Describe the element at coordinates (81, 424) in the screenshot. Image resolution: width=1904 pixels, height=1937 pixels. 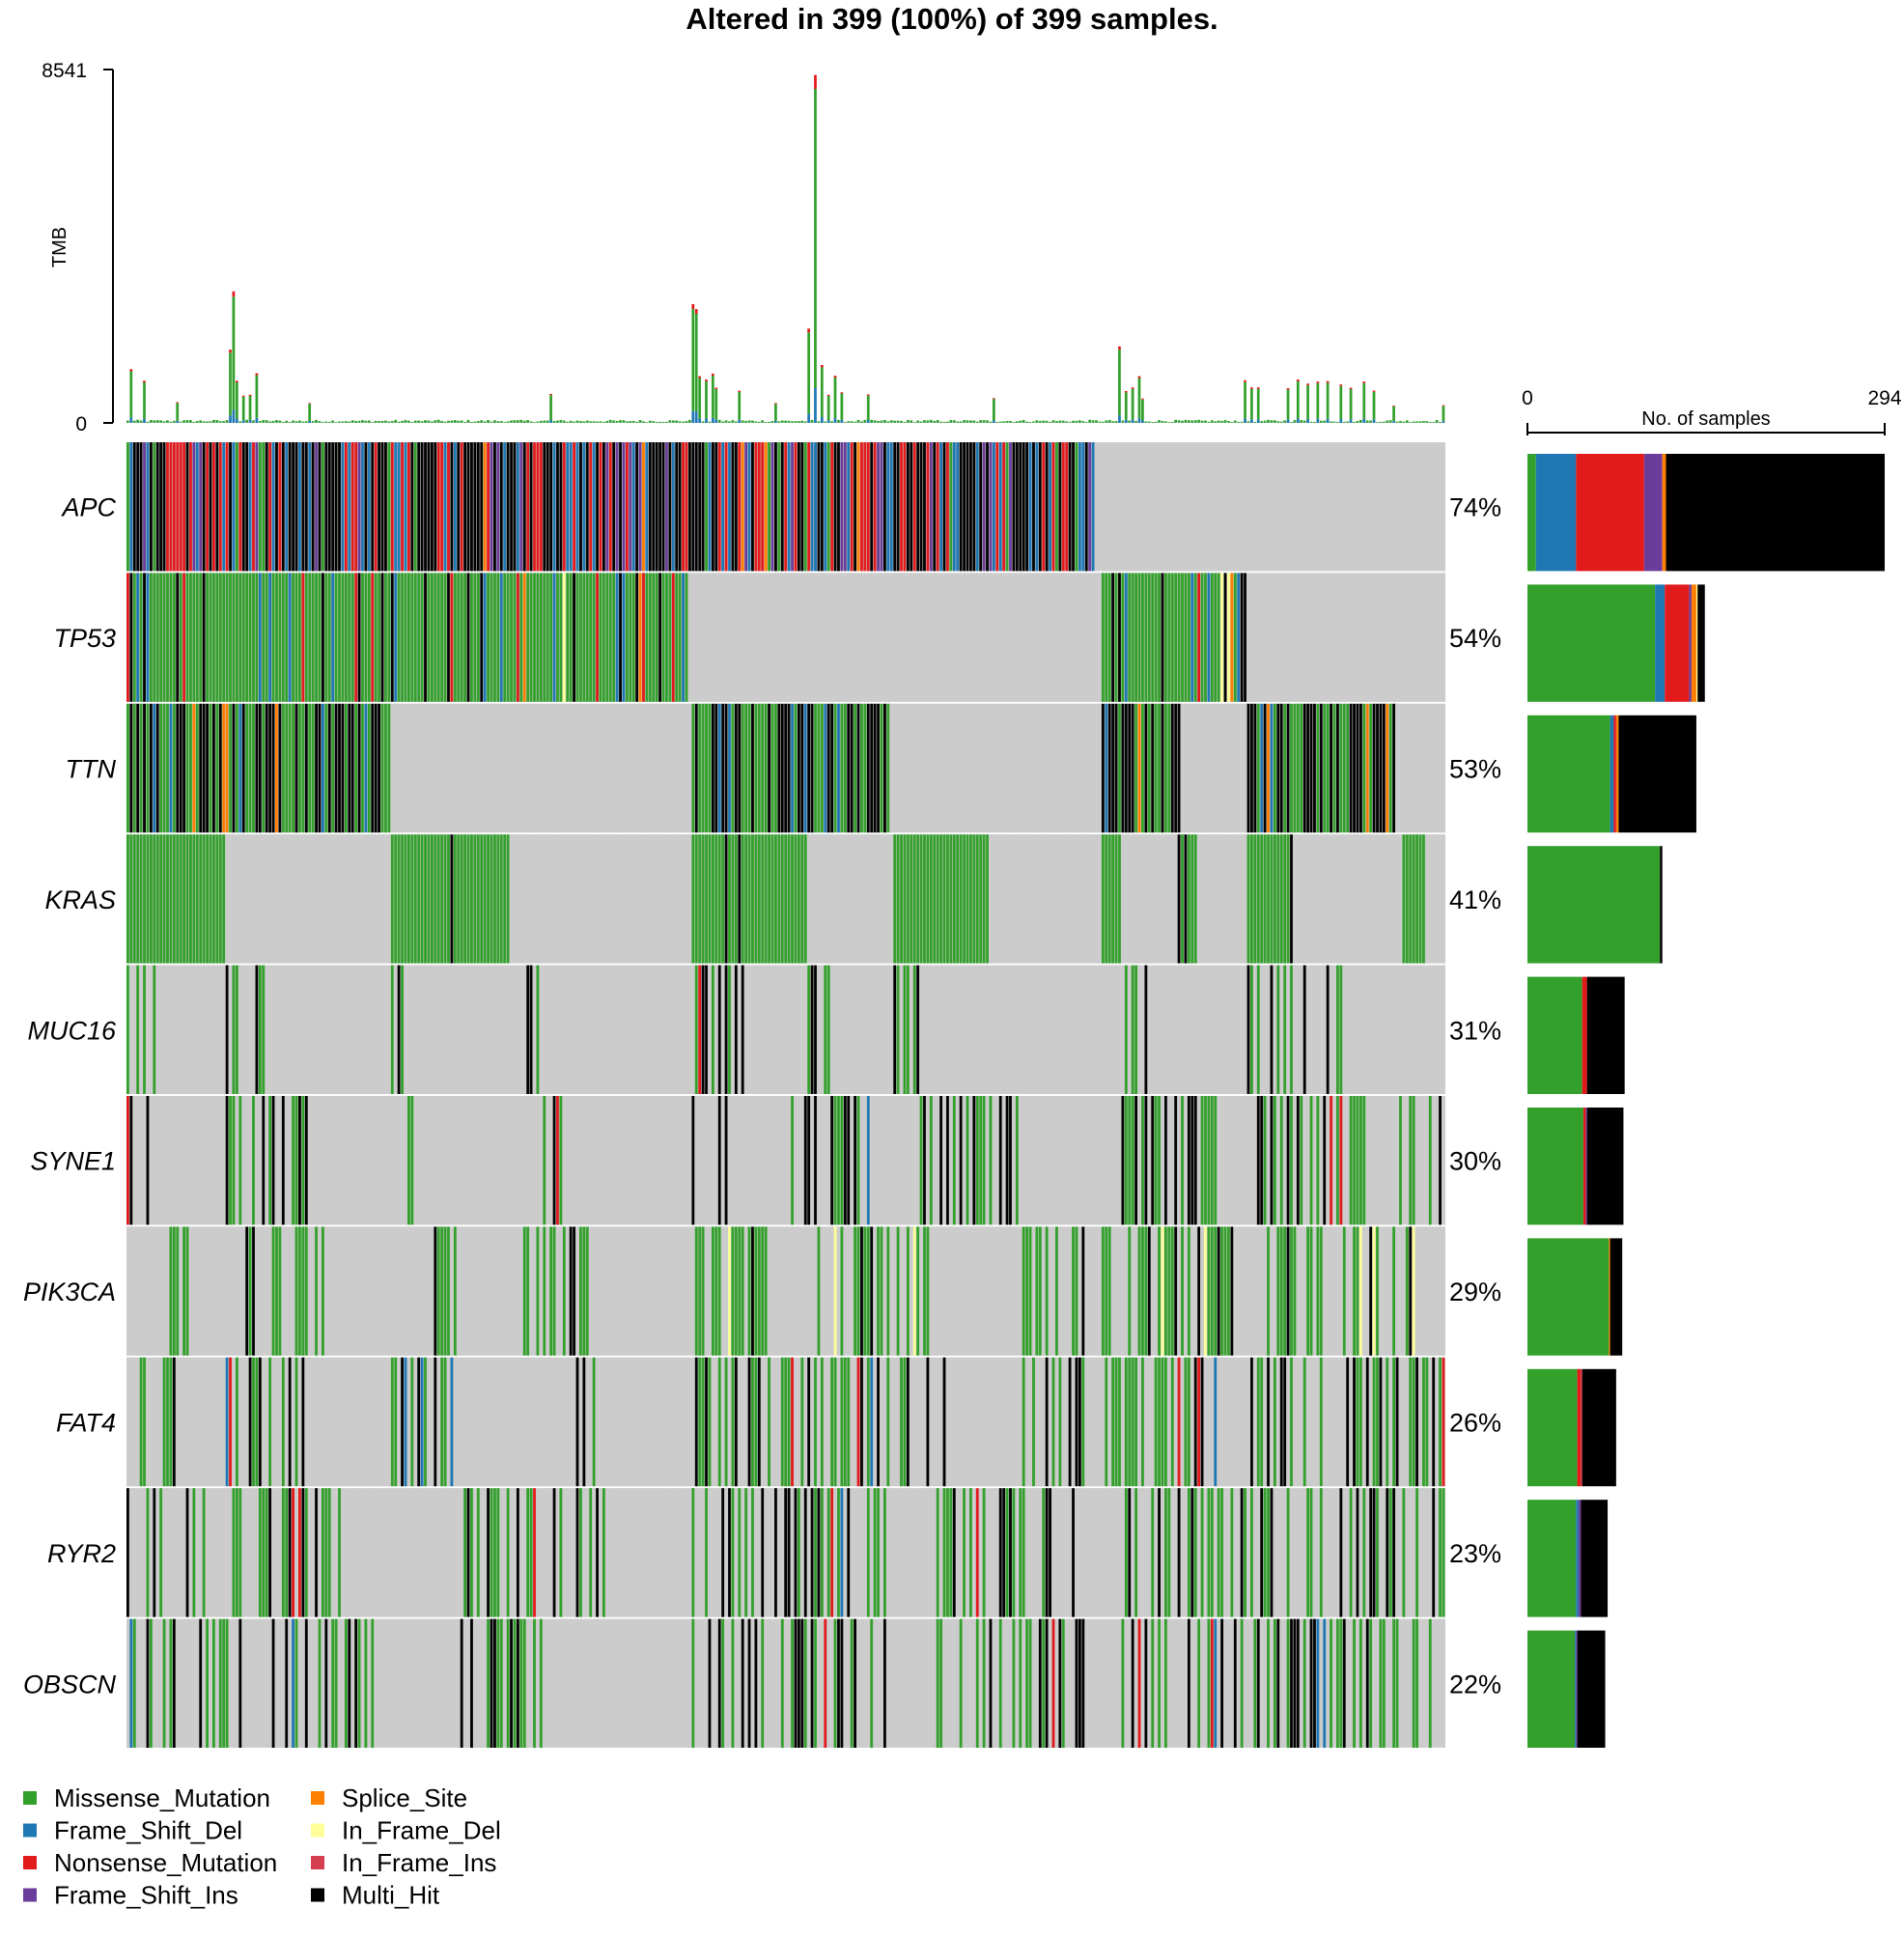
I see `tmb-tick-label-min: 0` at that location.